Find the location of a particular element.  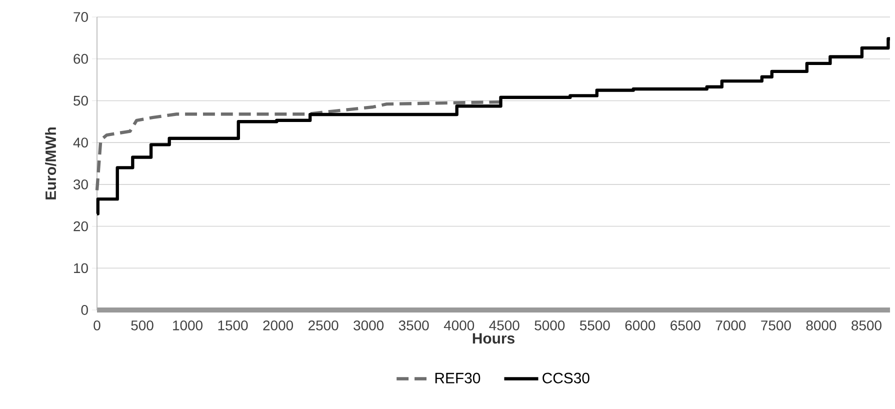

x-tick-label: 8500 is located at coordinates (867, 325).